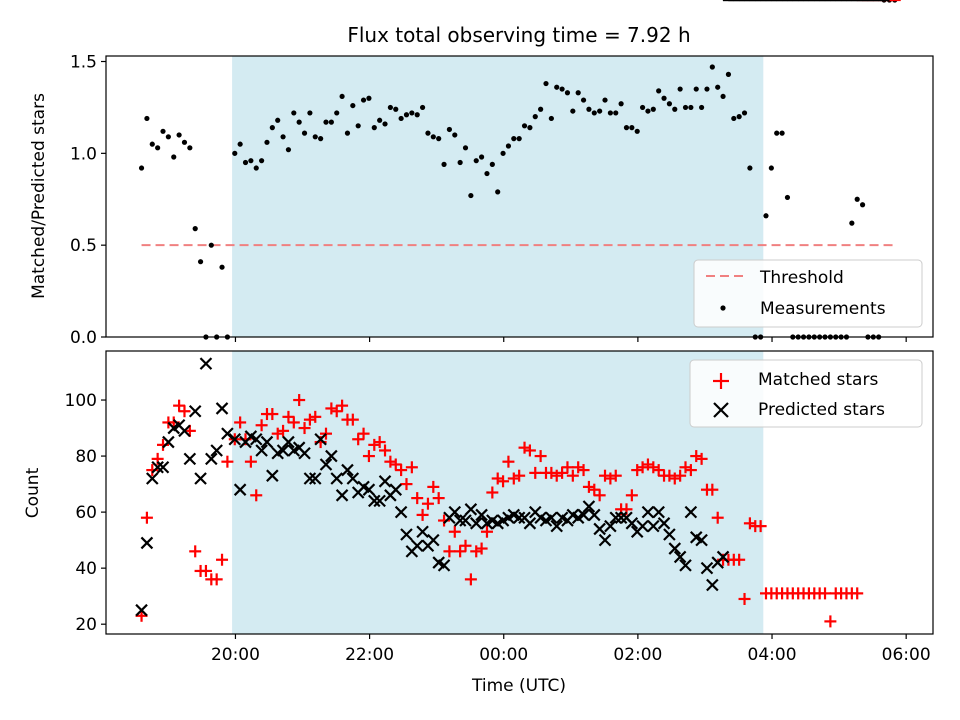 Image resolution: width=960 pixels, height=720 pixels. I want to click on bottom-legend-box, so click(806, 393).